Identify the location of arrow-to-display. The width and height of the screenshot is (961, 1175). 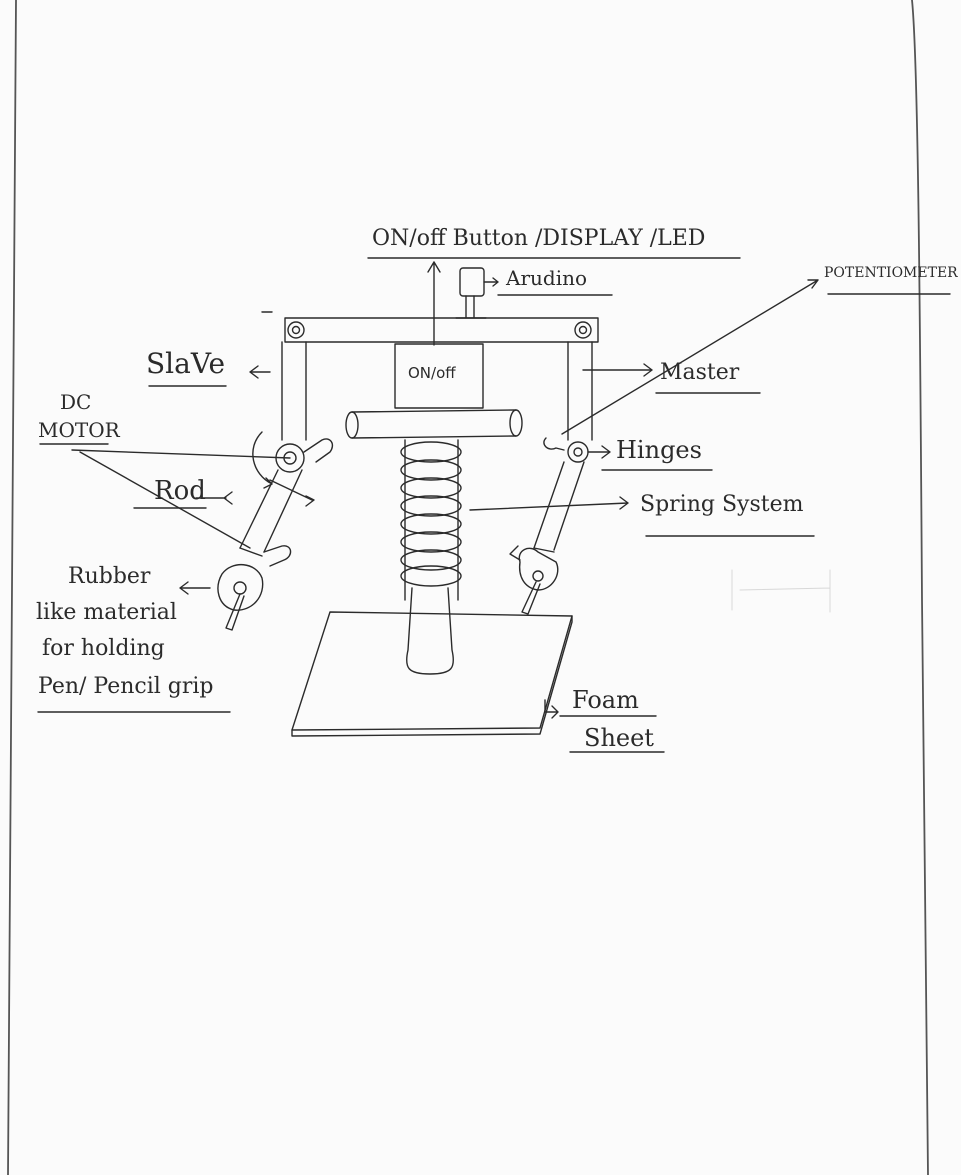
(434, 303).